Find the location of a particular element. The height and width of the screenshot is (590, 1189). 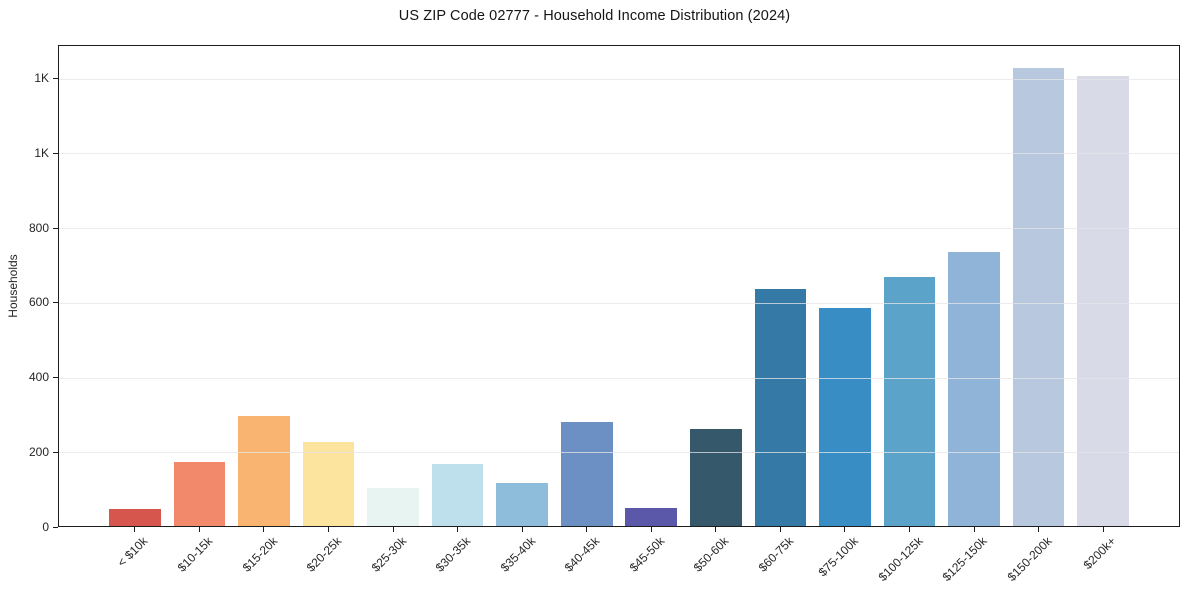

bar-$200k+ is located at coordinates (1103, 301).